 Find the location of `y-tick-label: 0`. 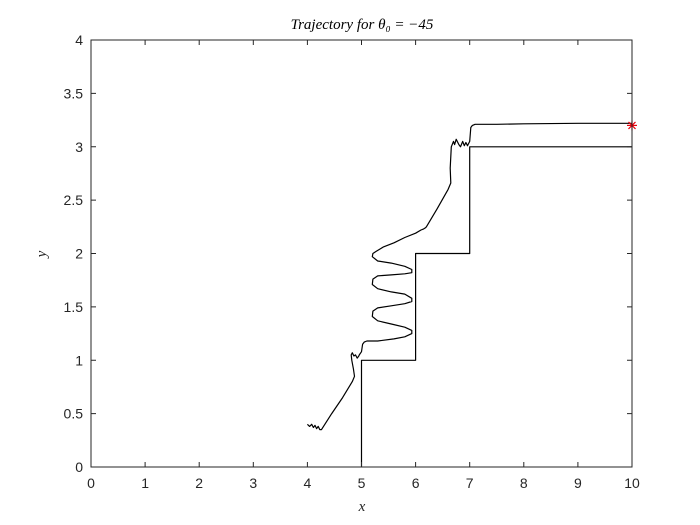

y-tick-label: 0 is located at coordinates (79, 467).